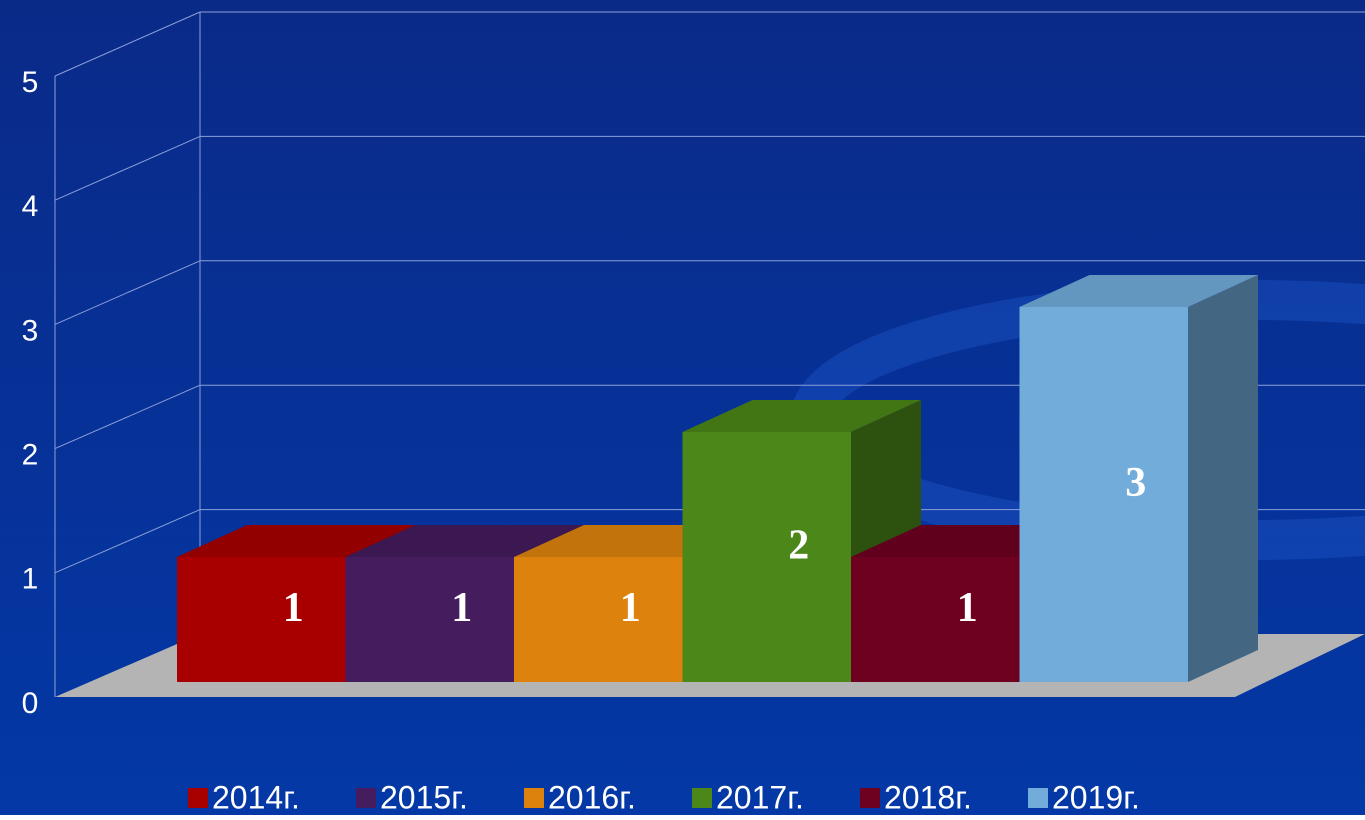 The height and width of the screenshot is (820, 1365). What do you see at coordinates (1135, 483) in the screenshot?
I see `data-label: 3` at bounding box center [1135, 483].